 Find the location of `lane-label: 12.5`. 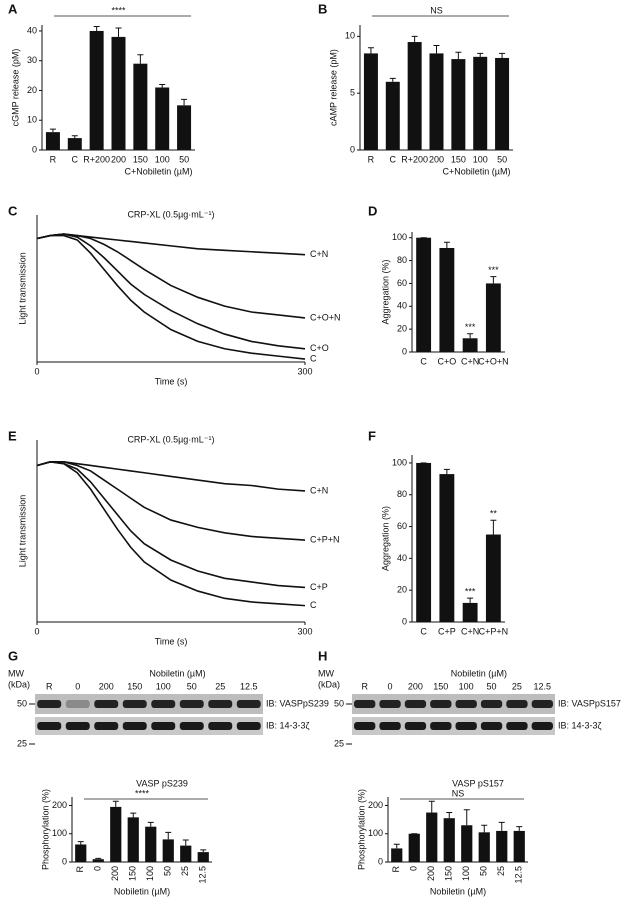

lane-label: 12.5 is located at coordinates (543, 686).